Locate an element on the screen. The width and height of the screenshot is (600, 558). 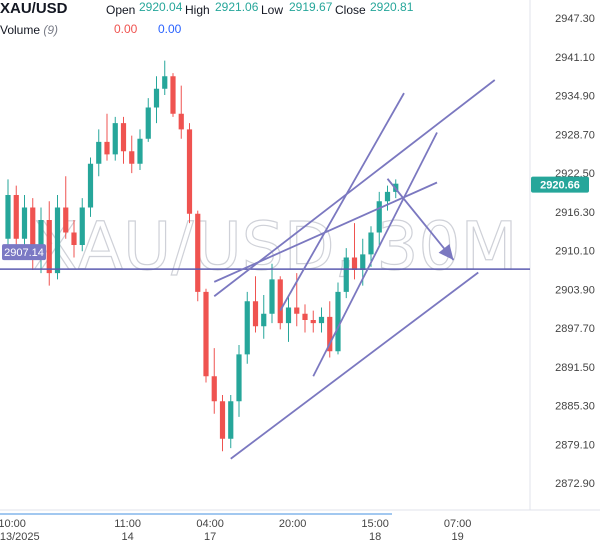
low-value: 2919.67 is located at coordinates (311, 7).